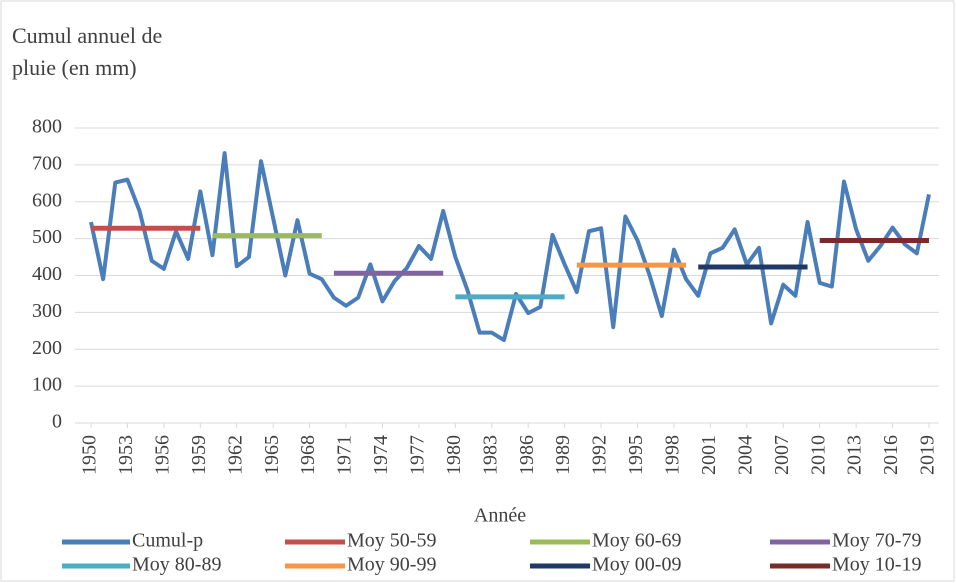 The width and height of the screenshot is (956, 583). What do you see at coordinates (47, 163) in the screenshot?
I see `y-tick-label: 700` at bounding box center [47, 163].